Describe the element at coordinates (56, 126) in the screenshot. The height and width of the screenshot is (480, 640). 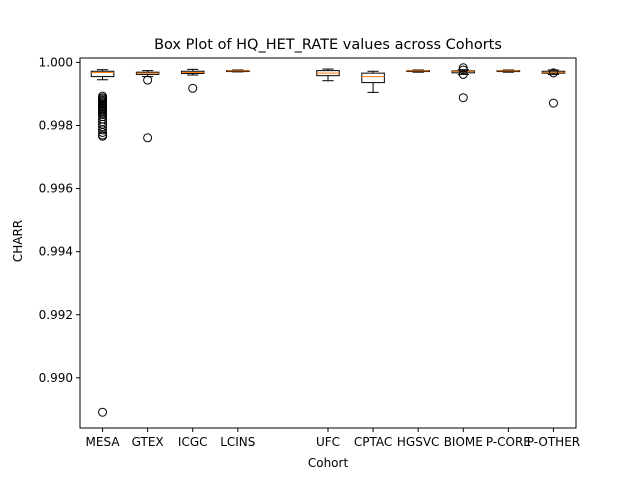
I see `y-tick-label: 0.998` at that location.